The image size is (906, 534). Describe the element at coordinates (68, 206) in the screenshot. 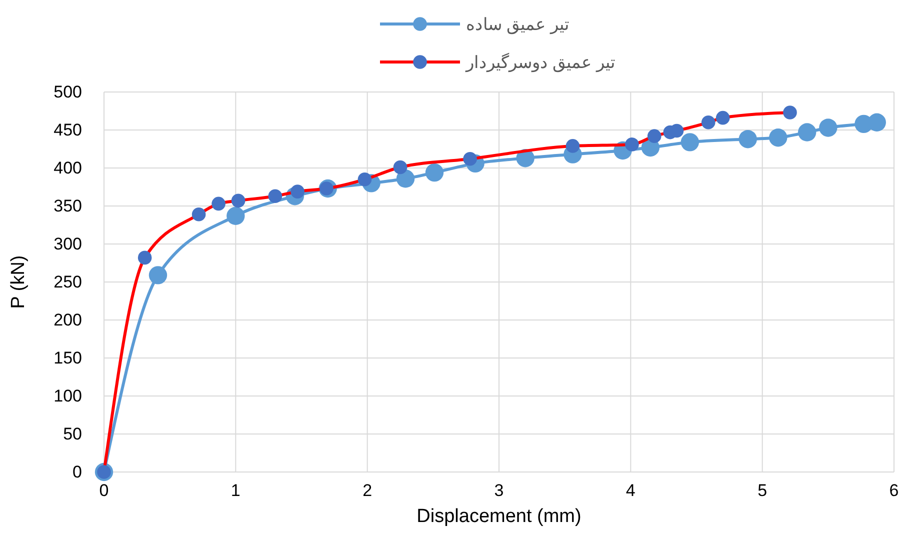

I see `y-tick-label: 350` at that location.